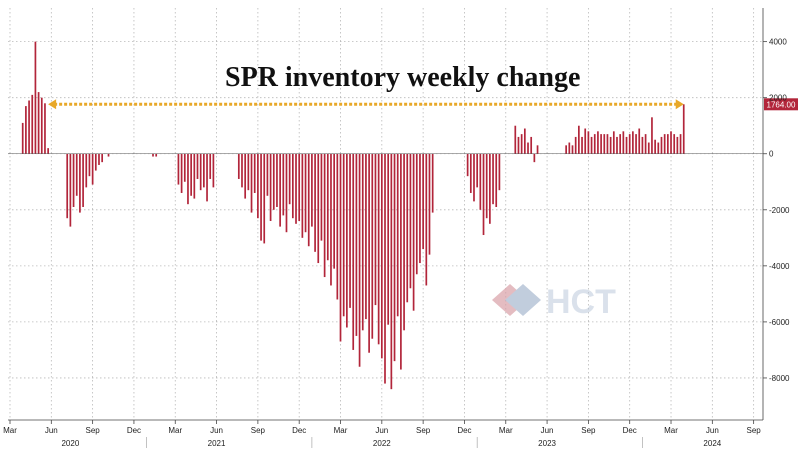  I want to click on xtick-label: Mar, so click(671, 430).